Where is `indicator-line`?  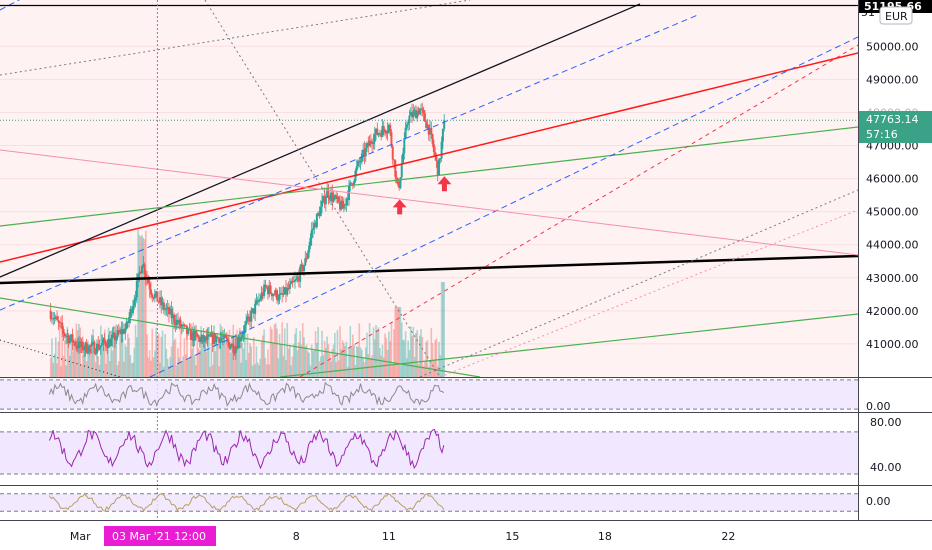
indicator-line is located at coordinates (246, 394).